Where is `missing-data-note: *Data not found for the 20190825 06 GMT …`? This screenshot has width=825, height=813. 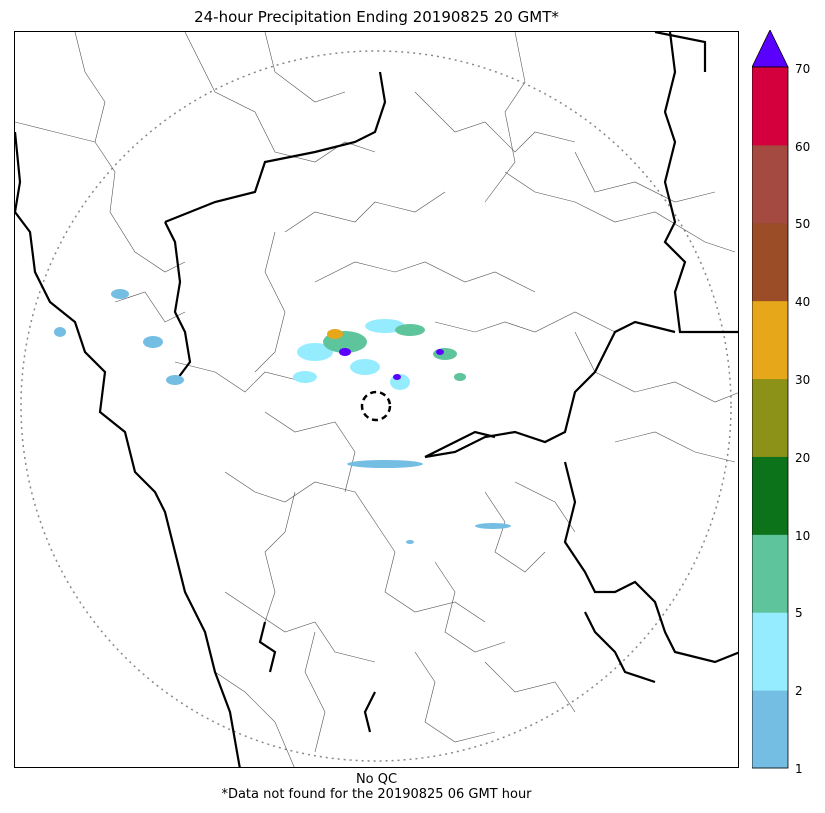 missing-data-note: *Data not found for the 20190825 06 GMT … is located at coordinates (376, 794).